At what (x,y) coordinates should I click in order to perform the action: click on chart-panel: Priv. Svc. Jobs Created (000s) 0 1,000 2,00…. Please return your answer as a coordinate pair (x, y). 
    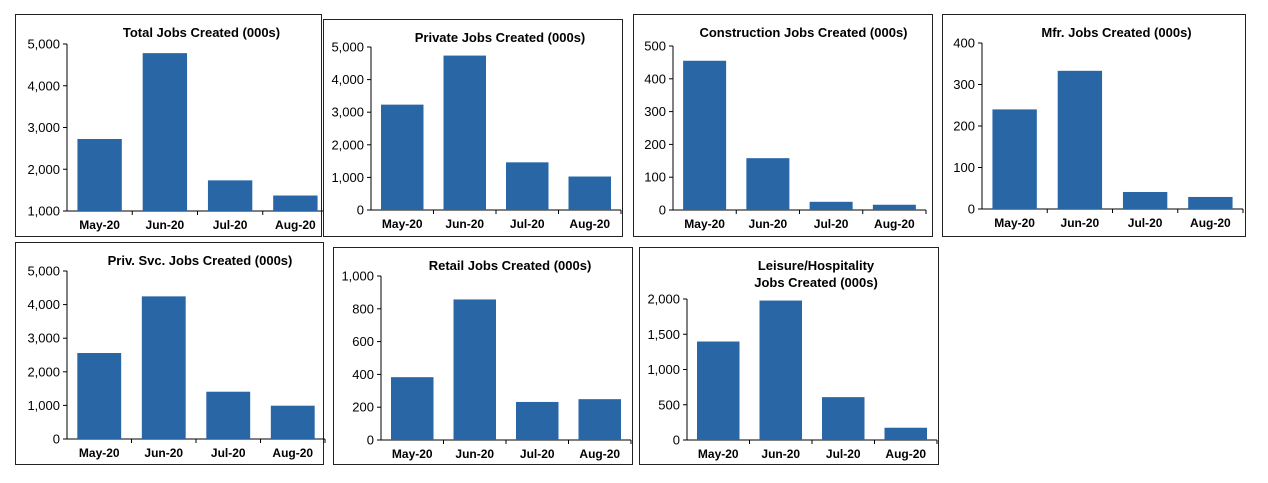
    Looking at the image, I should click on (170, 353).